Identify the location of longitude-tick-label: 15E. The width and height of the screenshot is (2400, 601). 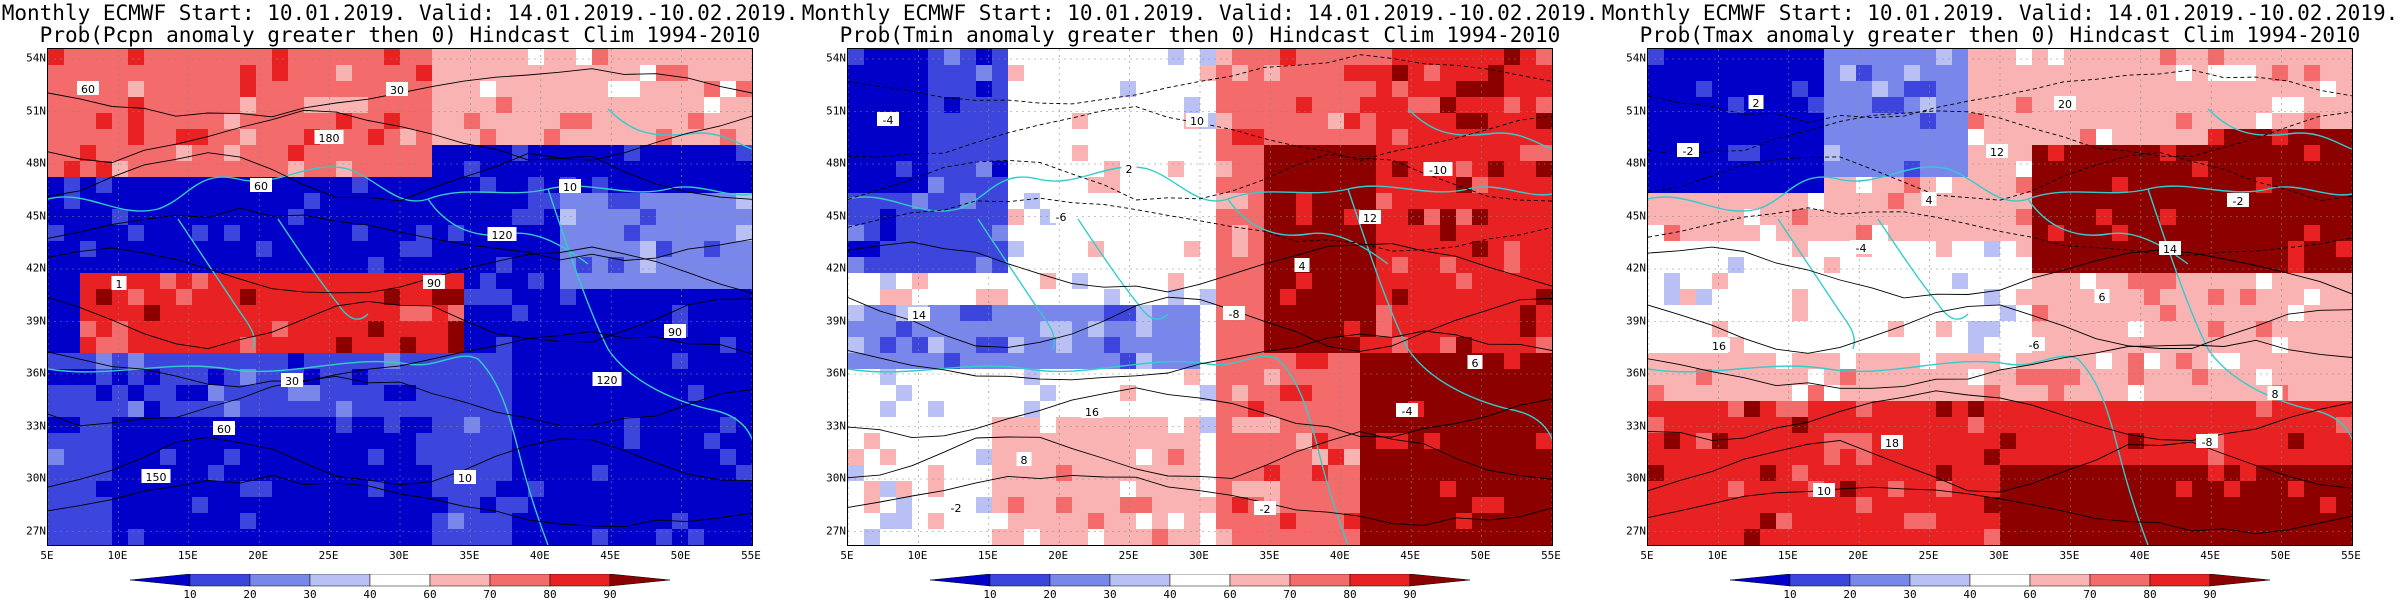
(987, 555).